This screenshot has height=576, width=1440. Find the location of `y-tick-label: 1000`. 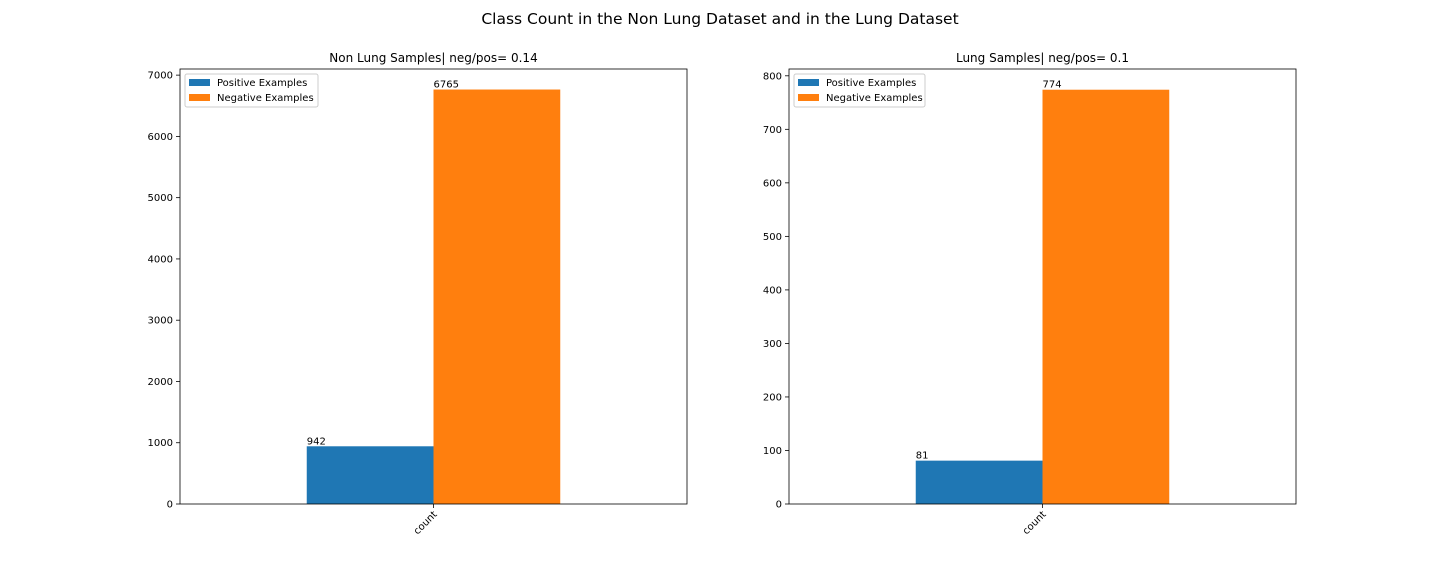

y-tick-label: 1000 is located at coordinates (160, 443).